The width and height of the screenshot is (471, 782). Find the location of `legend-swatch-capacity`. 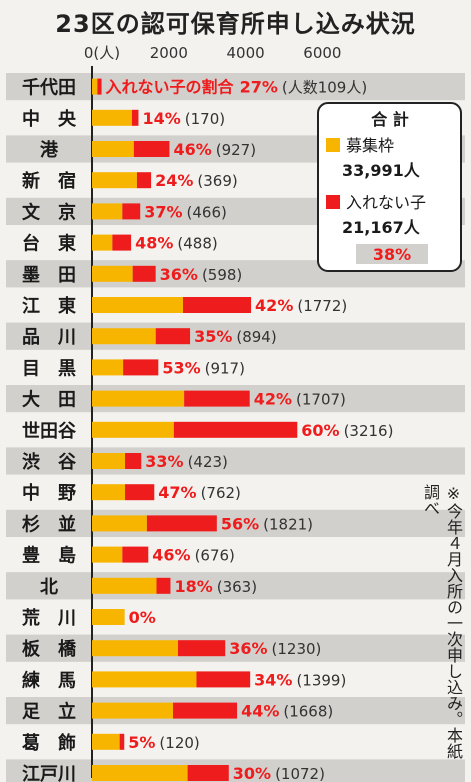

legend-swatch-capacity is located at coordinates (333, 145).